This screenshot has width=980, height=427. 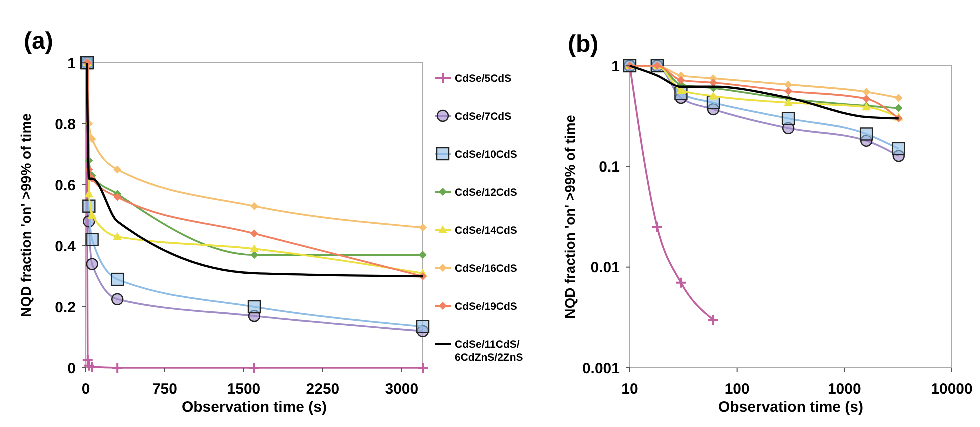 I want to click on chart-title: (b), so click(x=583, y=44).